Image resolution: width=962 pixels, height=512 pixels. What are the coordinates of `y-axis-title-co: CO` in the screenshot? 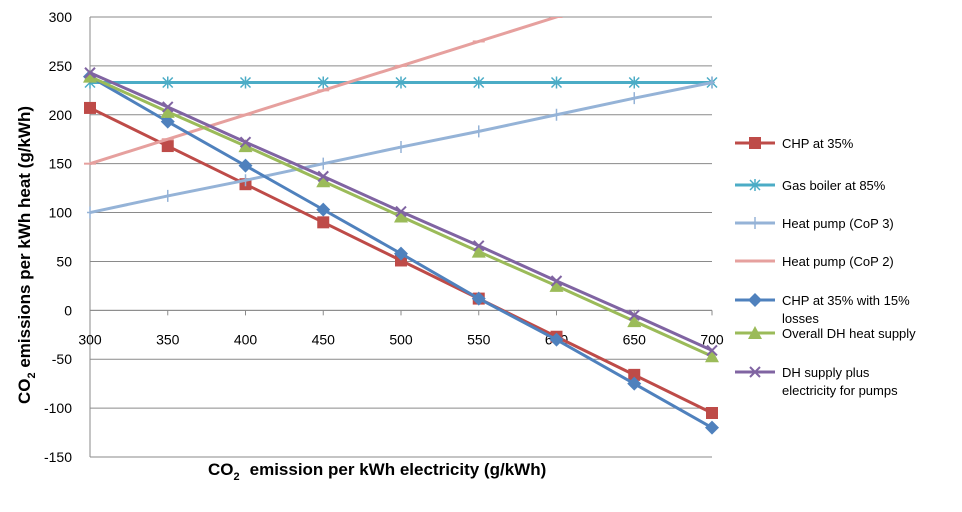 It's located at (24, 392).